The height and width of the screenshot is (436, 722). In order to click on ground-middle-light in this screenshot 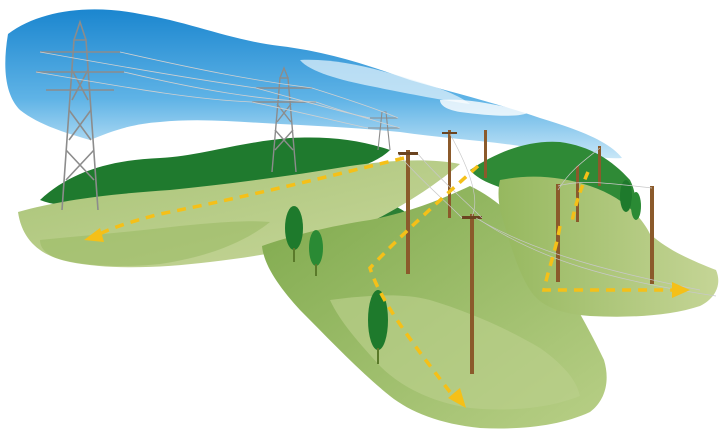, I will do `click(455, 352)`.